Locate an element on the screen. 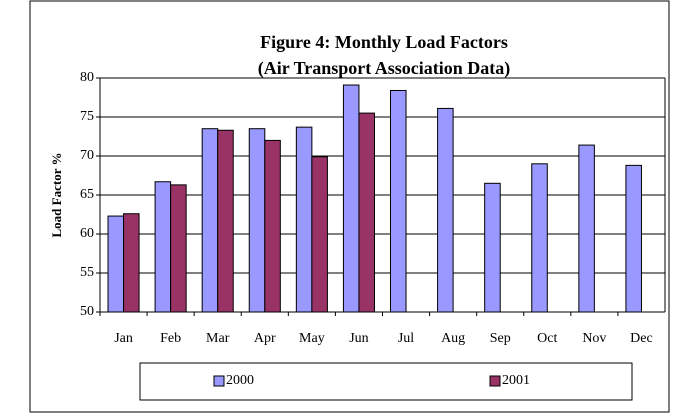 Image resolution: width=685 pixels, height=413 pixels. x-tick-label: Dec is located at coordinates (641, 338).